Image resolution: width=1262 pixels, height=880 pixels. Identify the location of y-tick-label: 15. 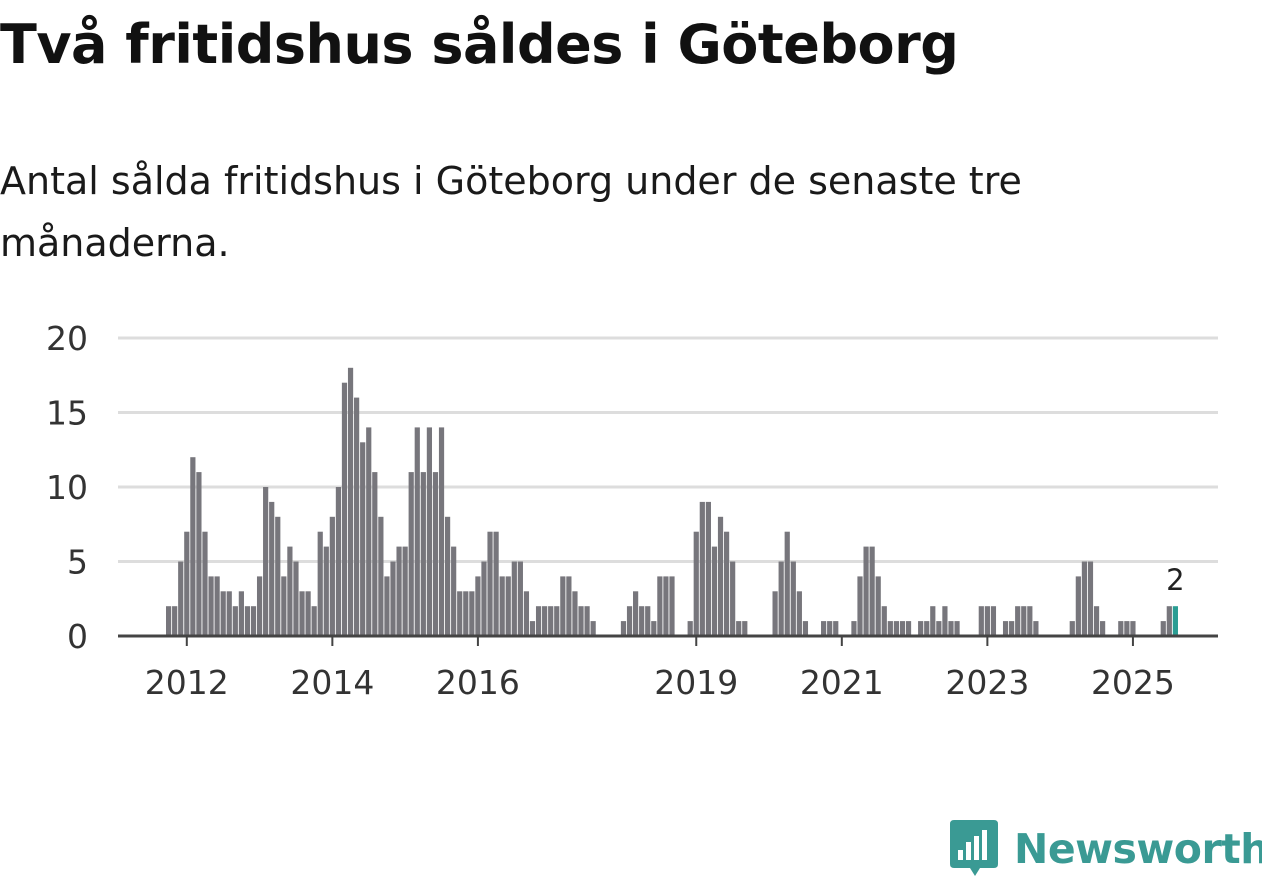
(67, 413).